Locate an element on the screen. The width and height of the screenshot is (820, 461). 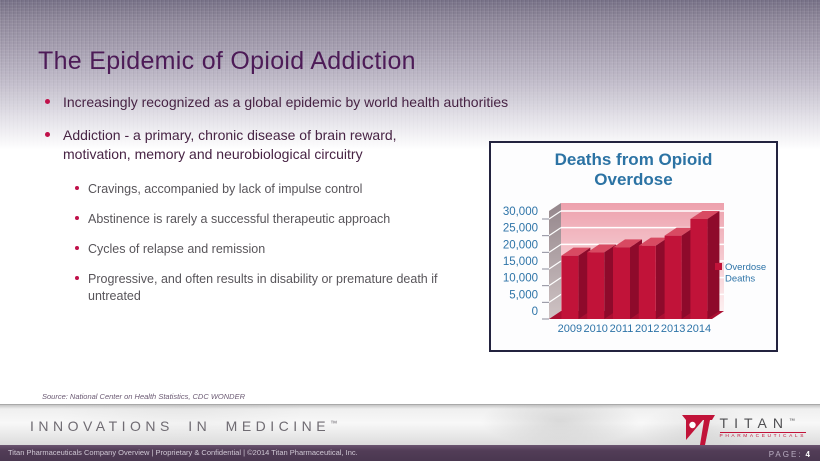
svg-text: 20,000 is located at coordinates (520, 245).